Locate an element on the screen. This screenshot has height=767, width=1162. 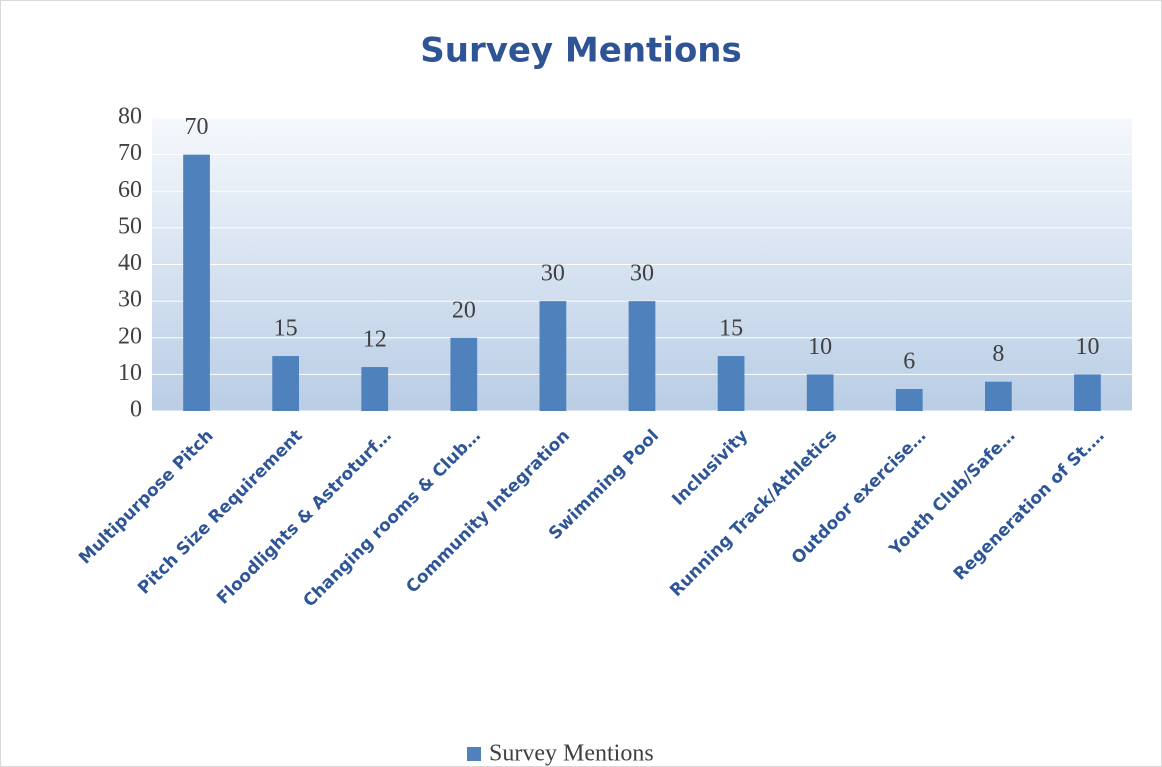
y-tick-label: 50 is located at coordinates (130, 226).